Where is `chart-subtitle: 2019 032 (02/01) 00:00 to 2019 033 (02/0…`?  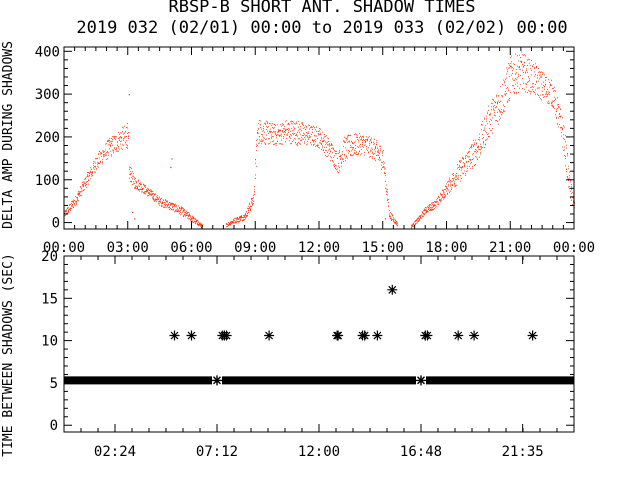 chart-subtitle: 2019 032 (02/01) 00:00 to 2019 033 (02/0… is located at coordinates (321, 28).